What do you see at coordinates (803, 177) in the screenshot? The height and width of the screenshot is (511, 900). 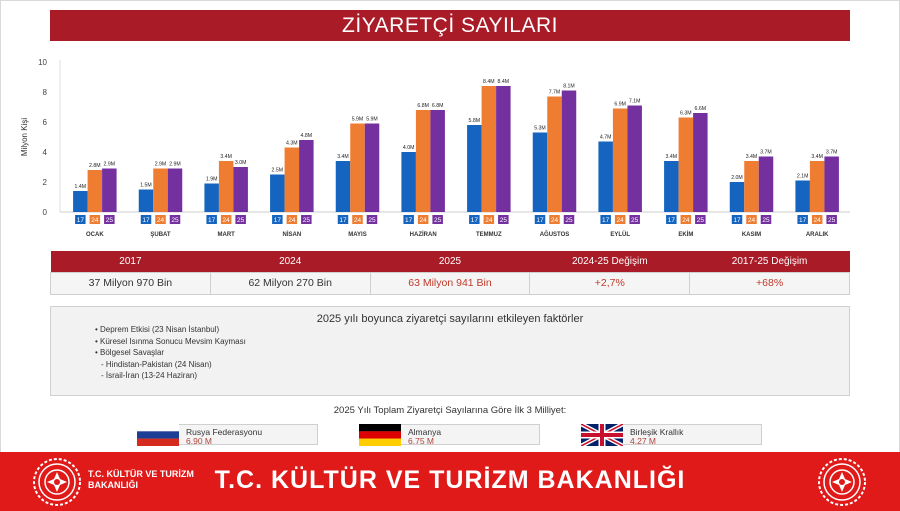 I see `bar-value-label: 2.1M` at bounding box center [803, 177].